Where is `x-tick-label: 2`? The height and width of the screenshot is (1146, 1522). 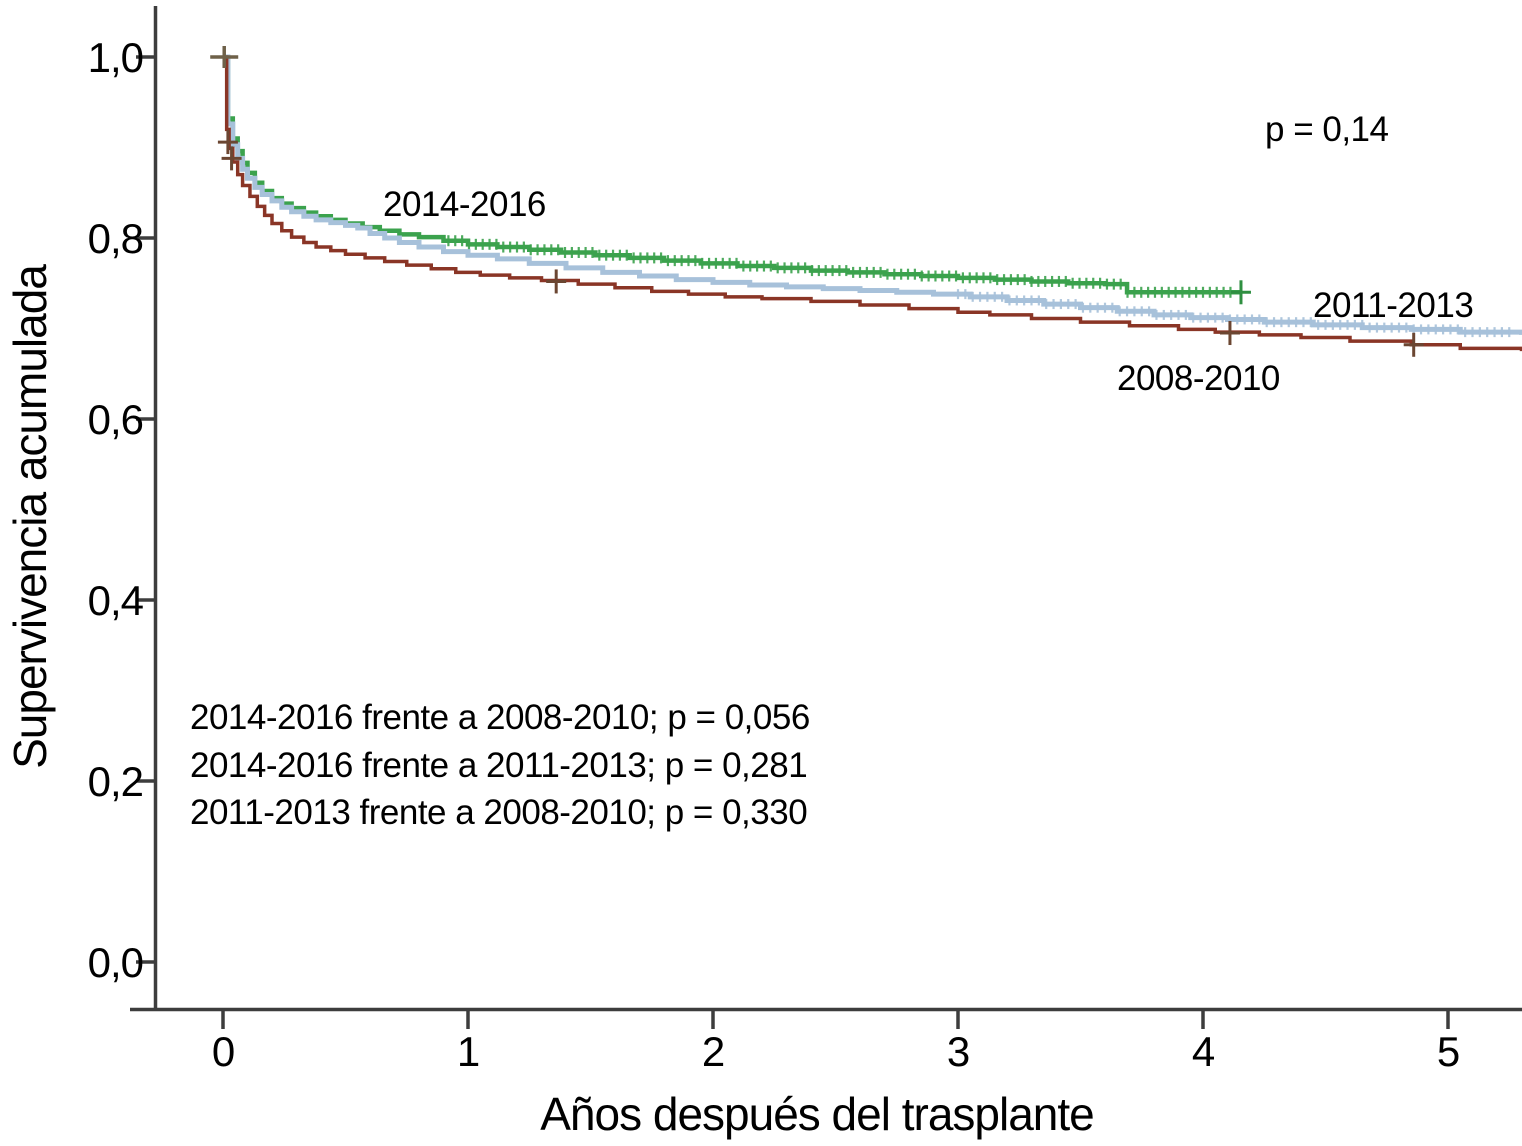
x-tick-label: 2 is located at coordinates (713, 1051).